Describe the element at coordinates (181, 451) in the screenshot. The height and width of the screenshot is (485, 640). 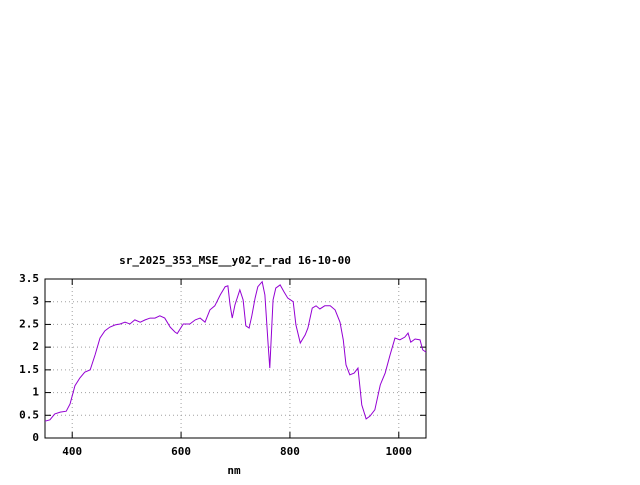
I see `x-tick-label: 600` at that location.